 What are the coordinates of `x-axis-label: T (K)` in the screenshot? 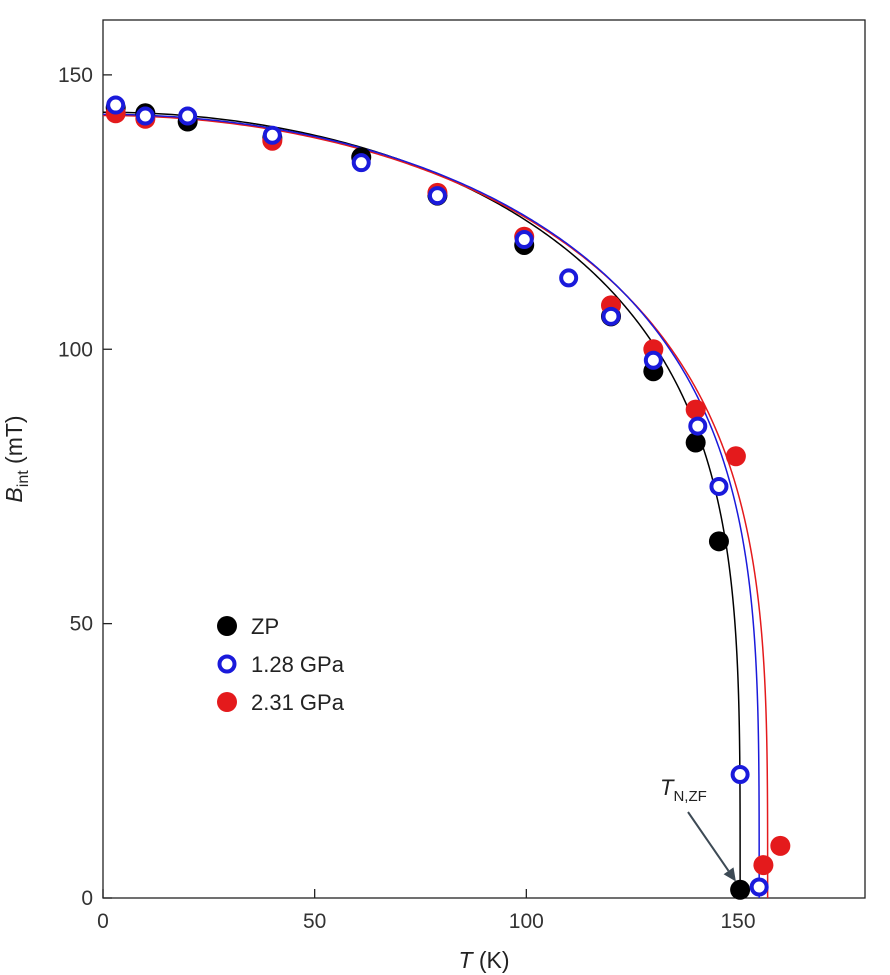 It's located at (483, 960).